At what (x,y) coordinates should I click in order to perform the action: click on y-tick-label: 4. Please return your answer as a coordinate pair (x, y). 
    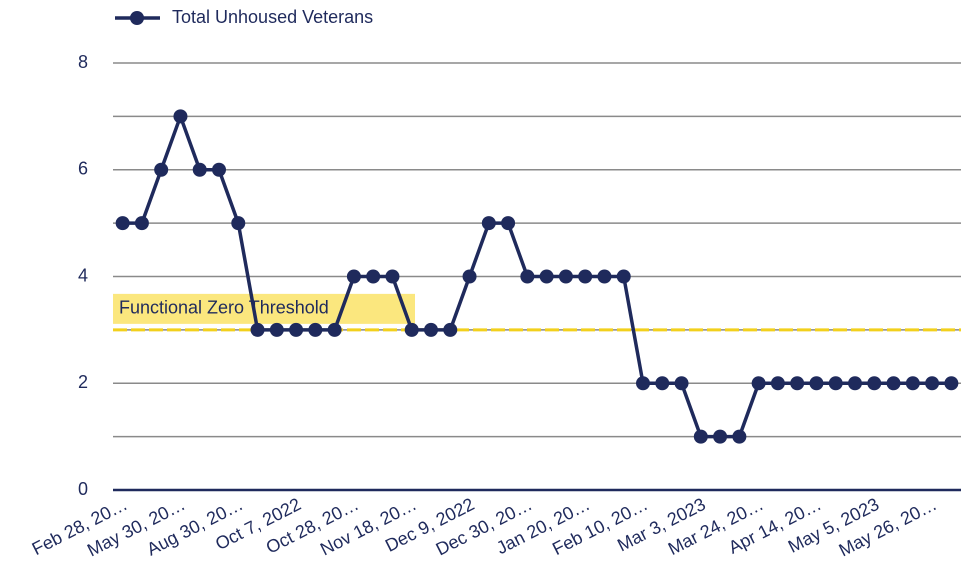
    Looking at the image, I should click on (83, 275).